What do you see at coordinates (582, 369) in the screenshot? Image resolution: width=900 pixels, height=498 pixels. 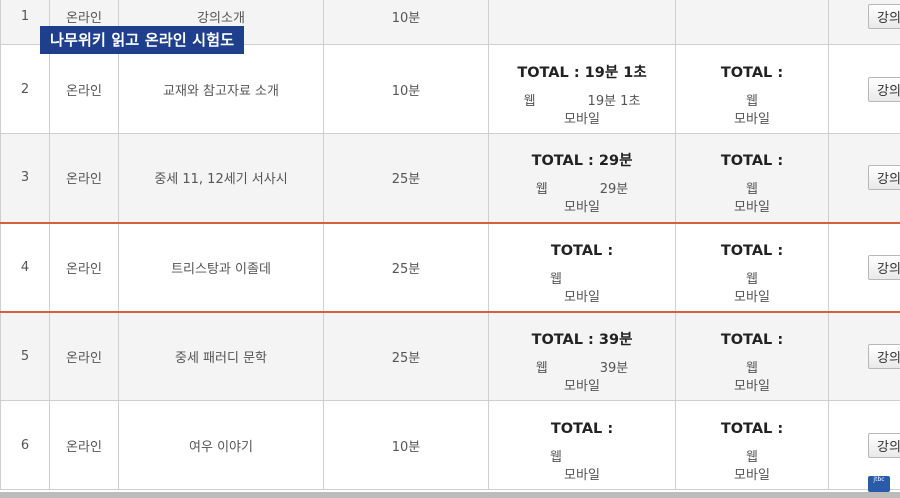 I see `web-time-line: 웹 39분` at bounding box center [582, 369].